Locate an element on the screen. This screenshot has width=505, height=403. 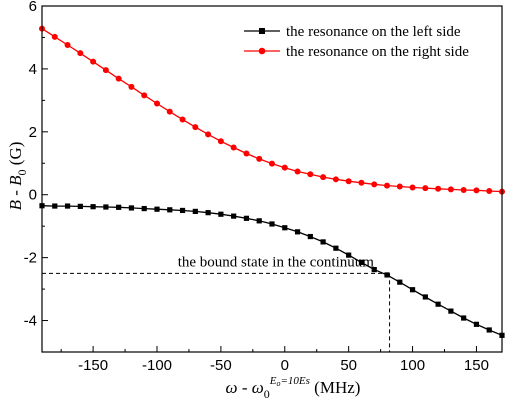
x-tick-label-6: 150 is located at coordinates (476, 365).